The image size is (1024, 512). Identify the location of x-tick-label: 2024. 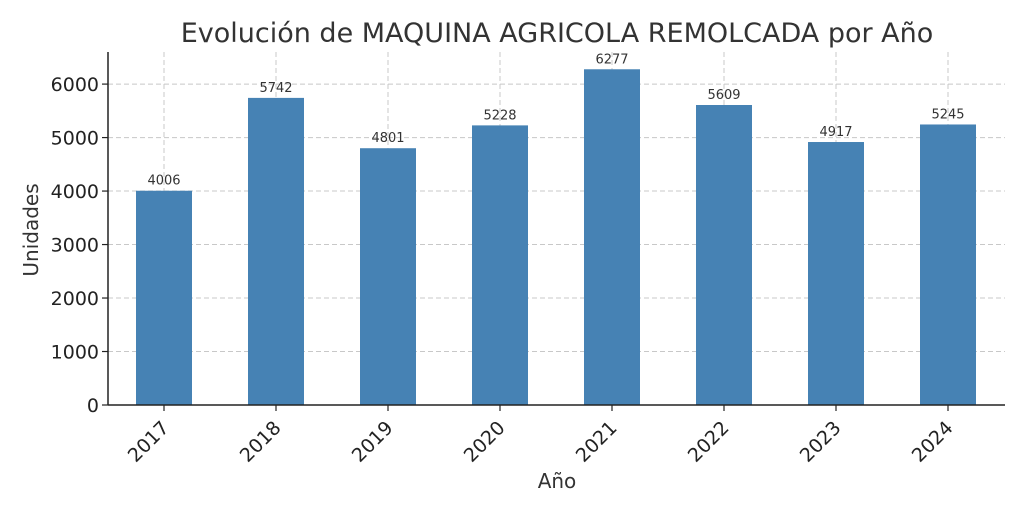
(933, 442).